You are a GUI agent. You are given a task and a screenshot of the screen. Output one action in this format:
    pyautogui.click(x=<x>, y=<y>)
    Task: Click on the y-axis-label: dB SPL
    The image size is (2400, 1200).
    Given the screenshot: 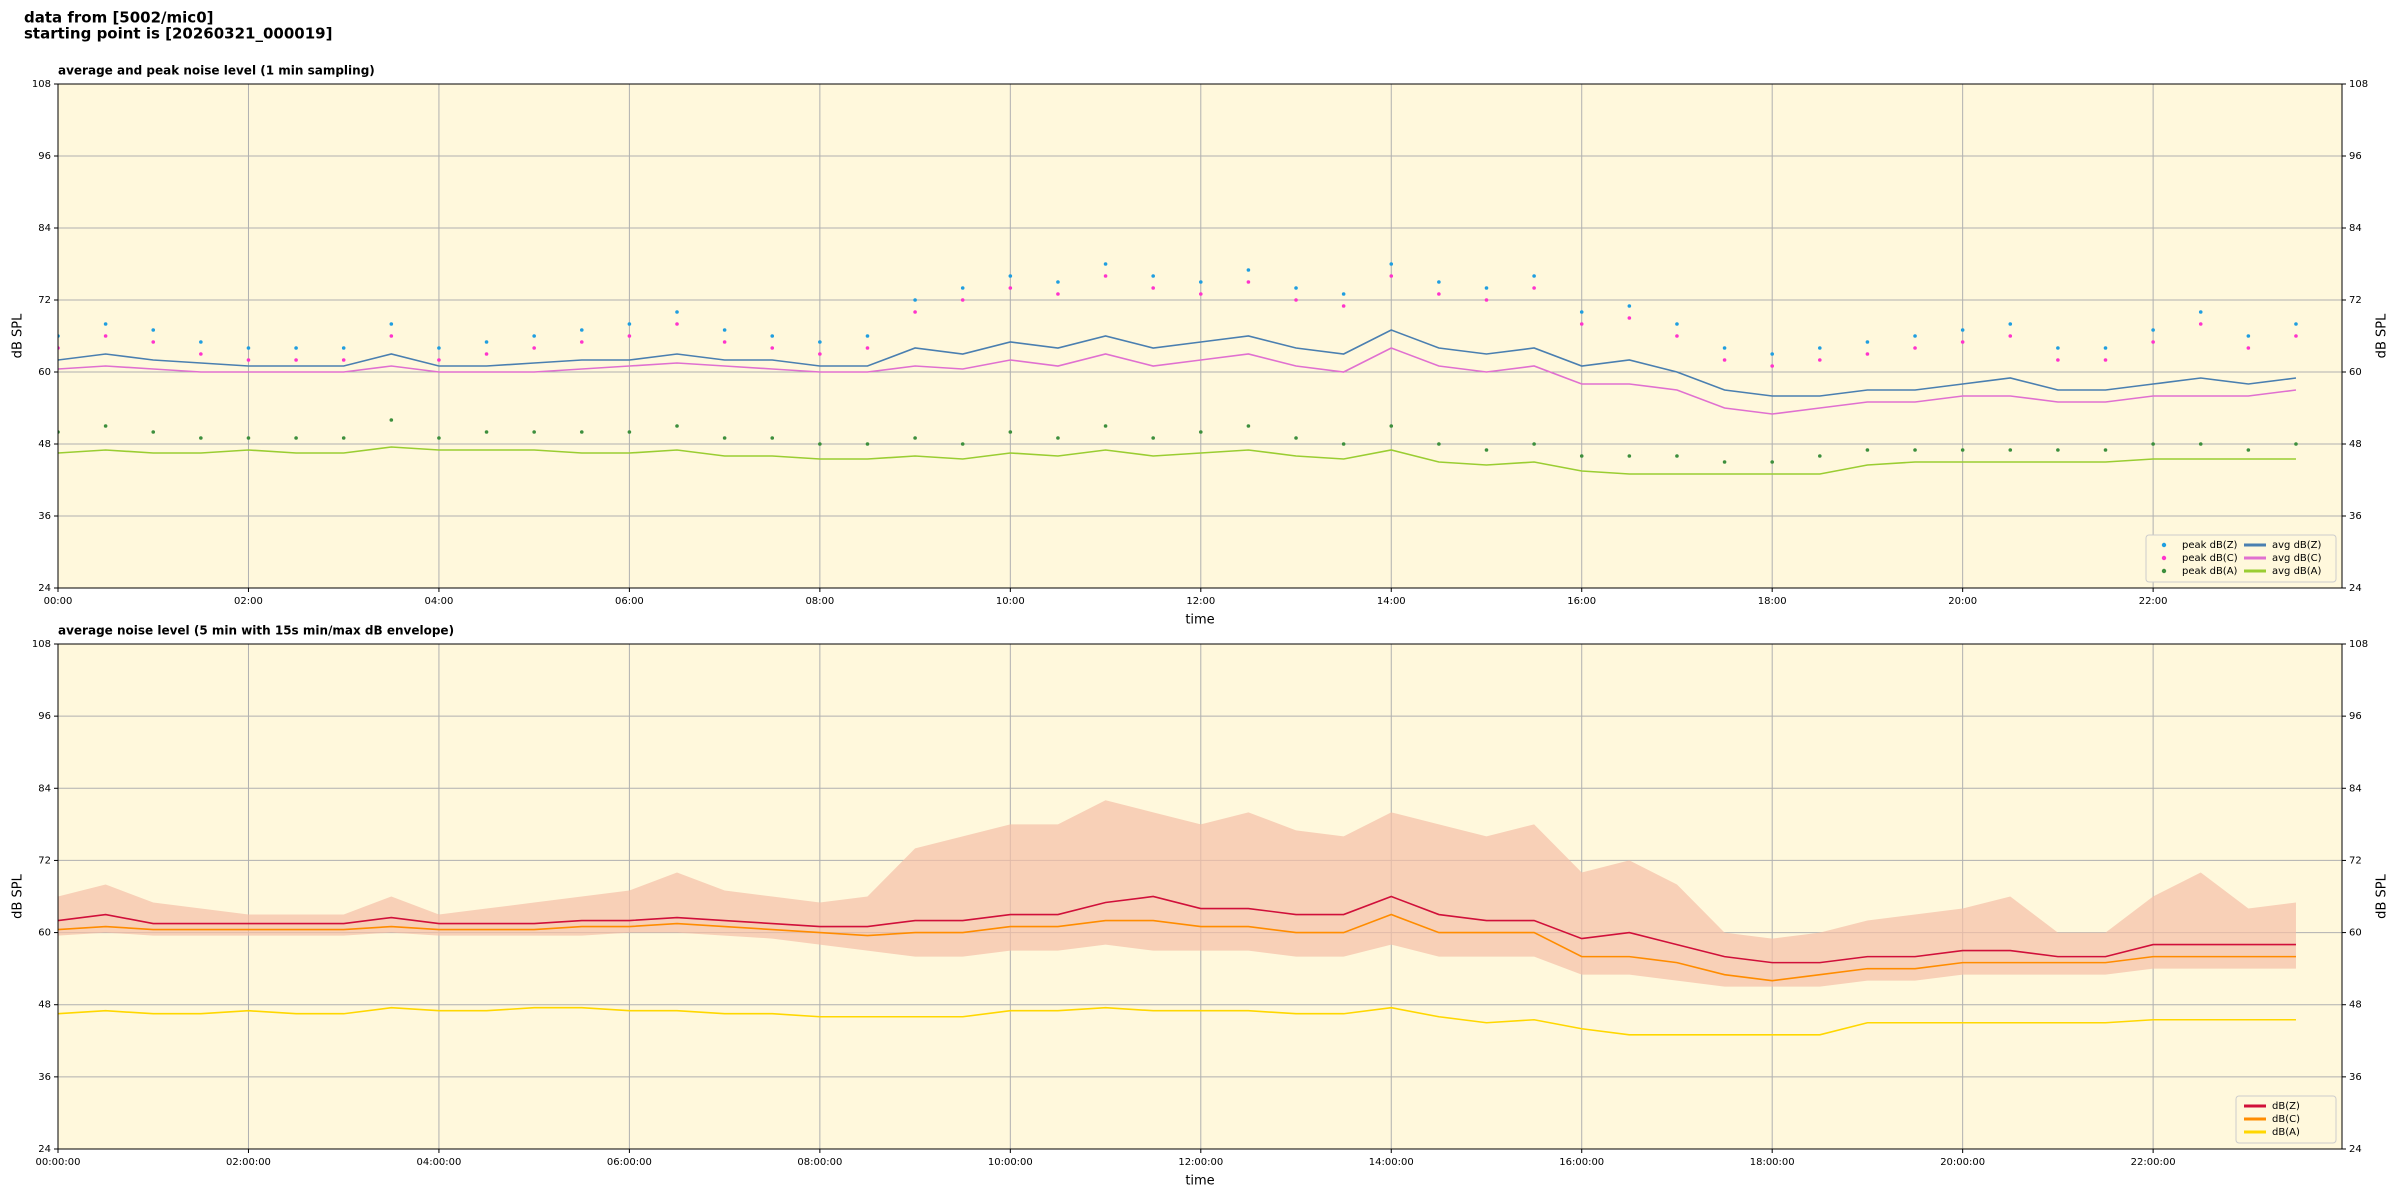 What is the action you would take?
    pyautogui.click(x=18, y=895)
    